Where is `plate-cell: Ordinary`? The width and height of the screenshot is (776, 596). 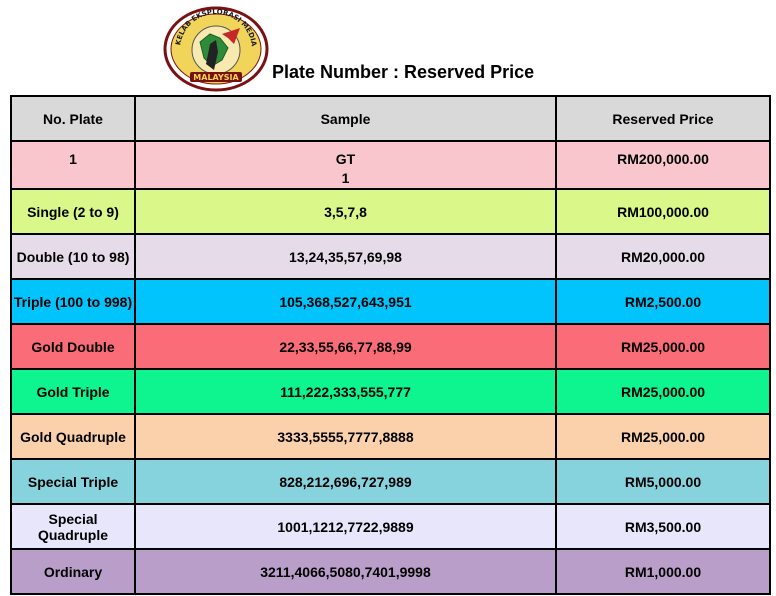 plate-cell: Ordinary is located at coordinates (73, 571).